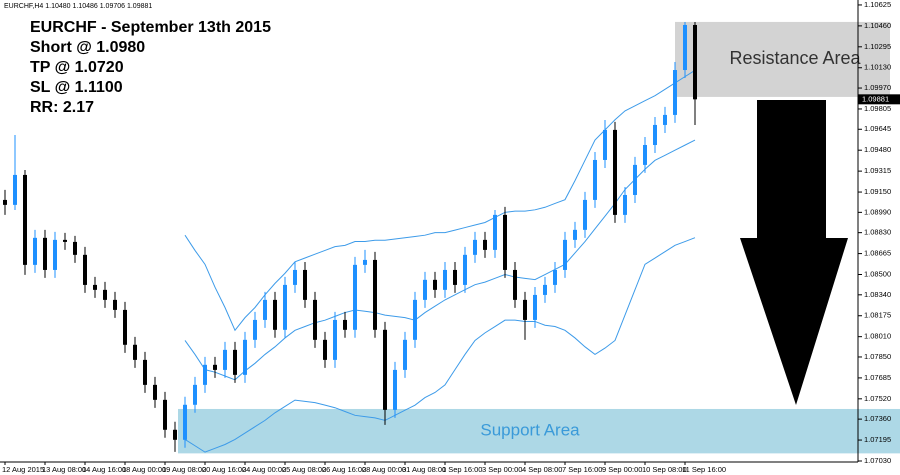  Describe the element at coordinates (877, 439) in the screenshot. I see `y-tick-label: 1.07195` at that location.